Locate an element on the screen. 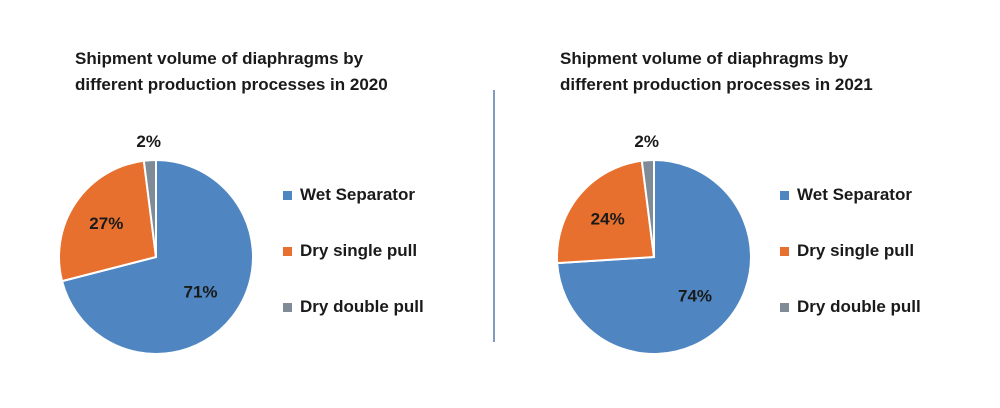 The height and width of the screenshot is (408, 1000). panel-divider is located at coordinates (494, 216).